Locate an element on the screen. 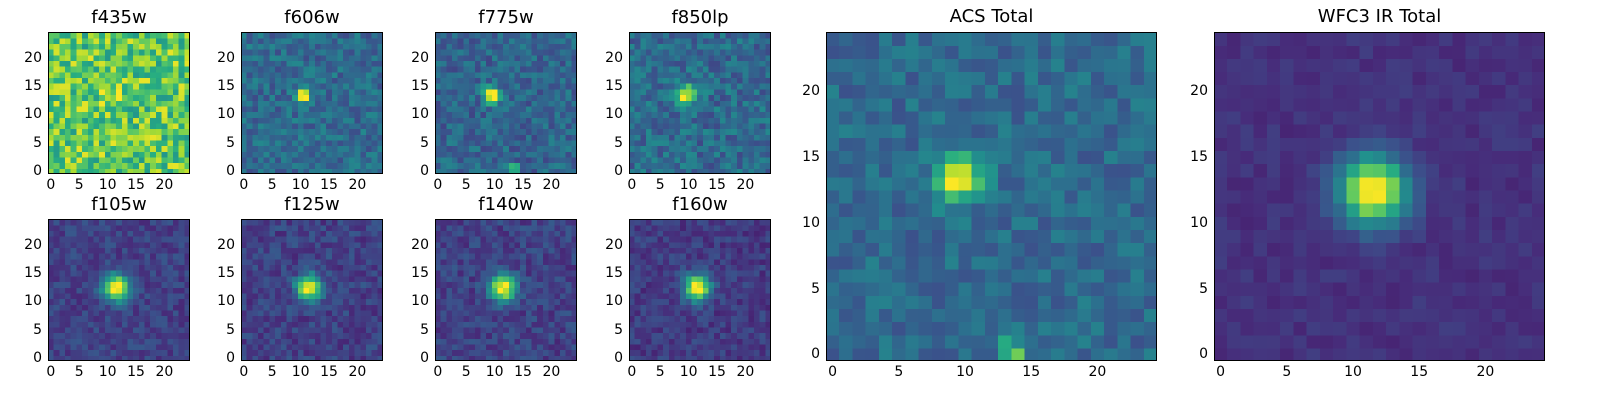 The image size is (1600, 400). panel-f160w: f160w 0 5 10 15 20 0 5 10 15 20 is located at coordinates (688, 286).